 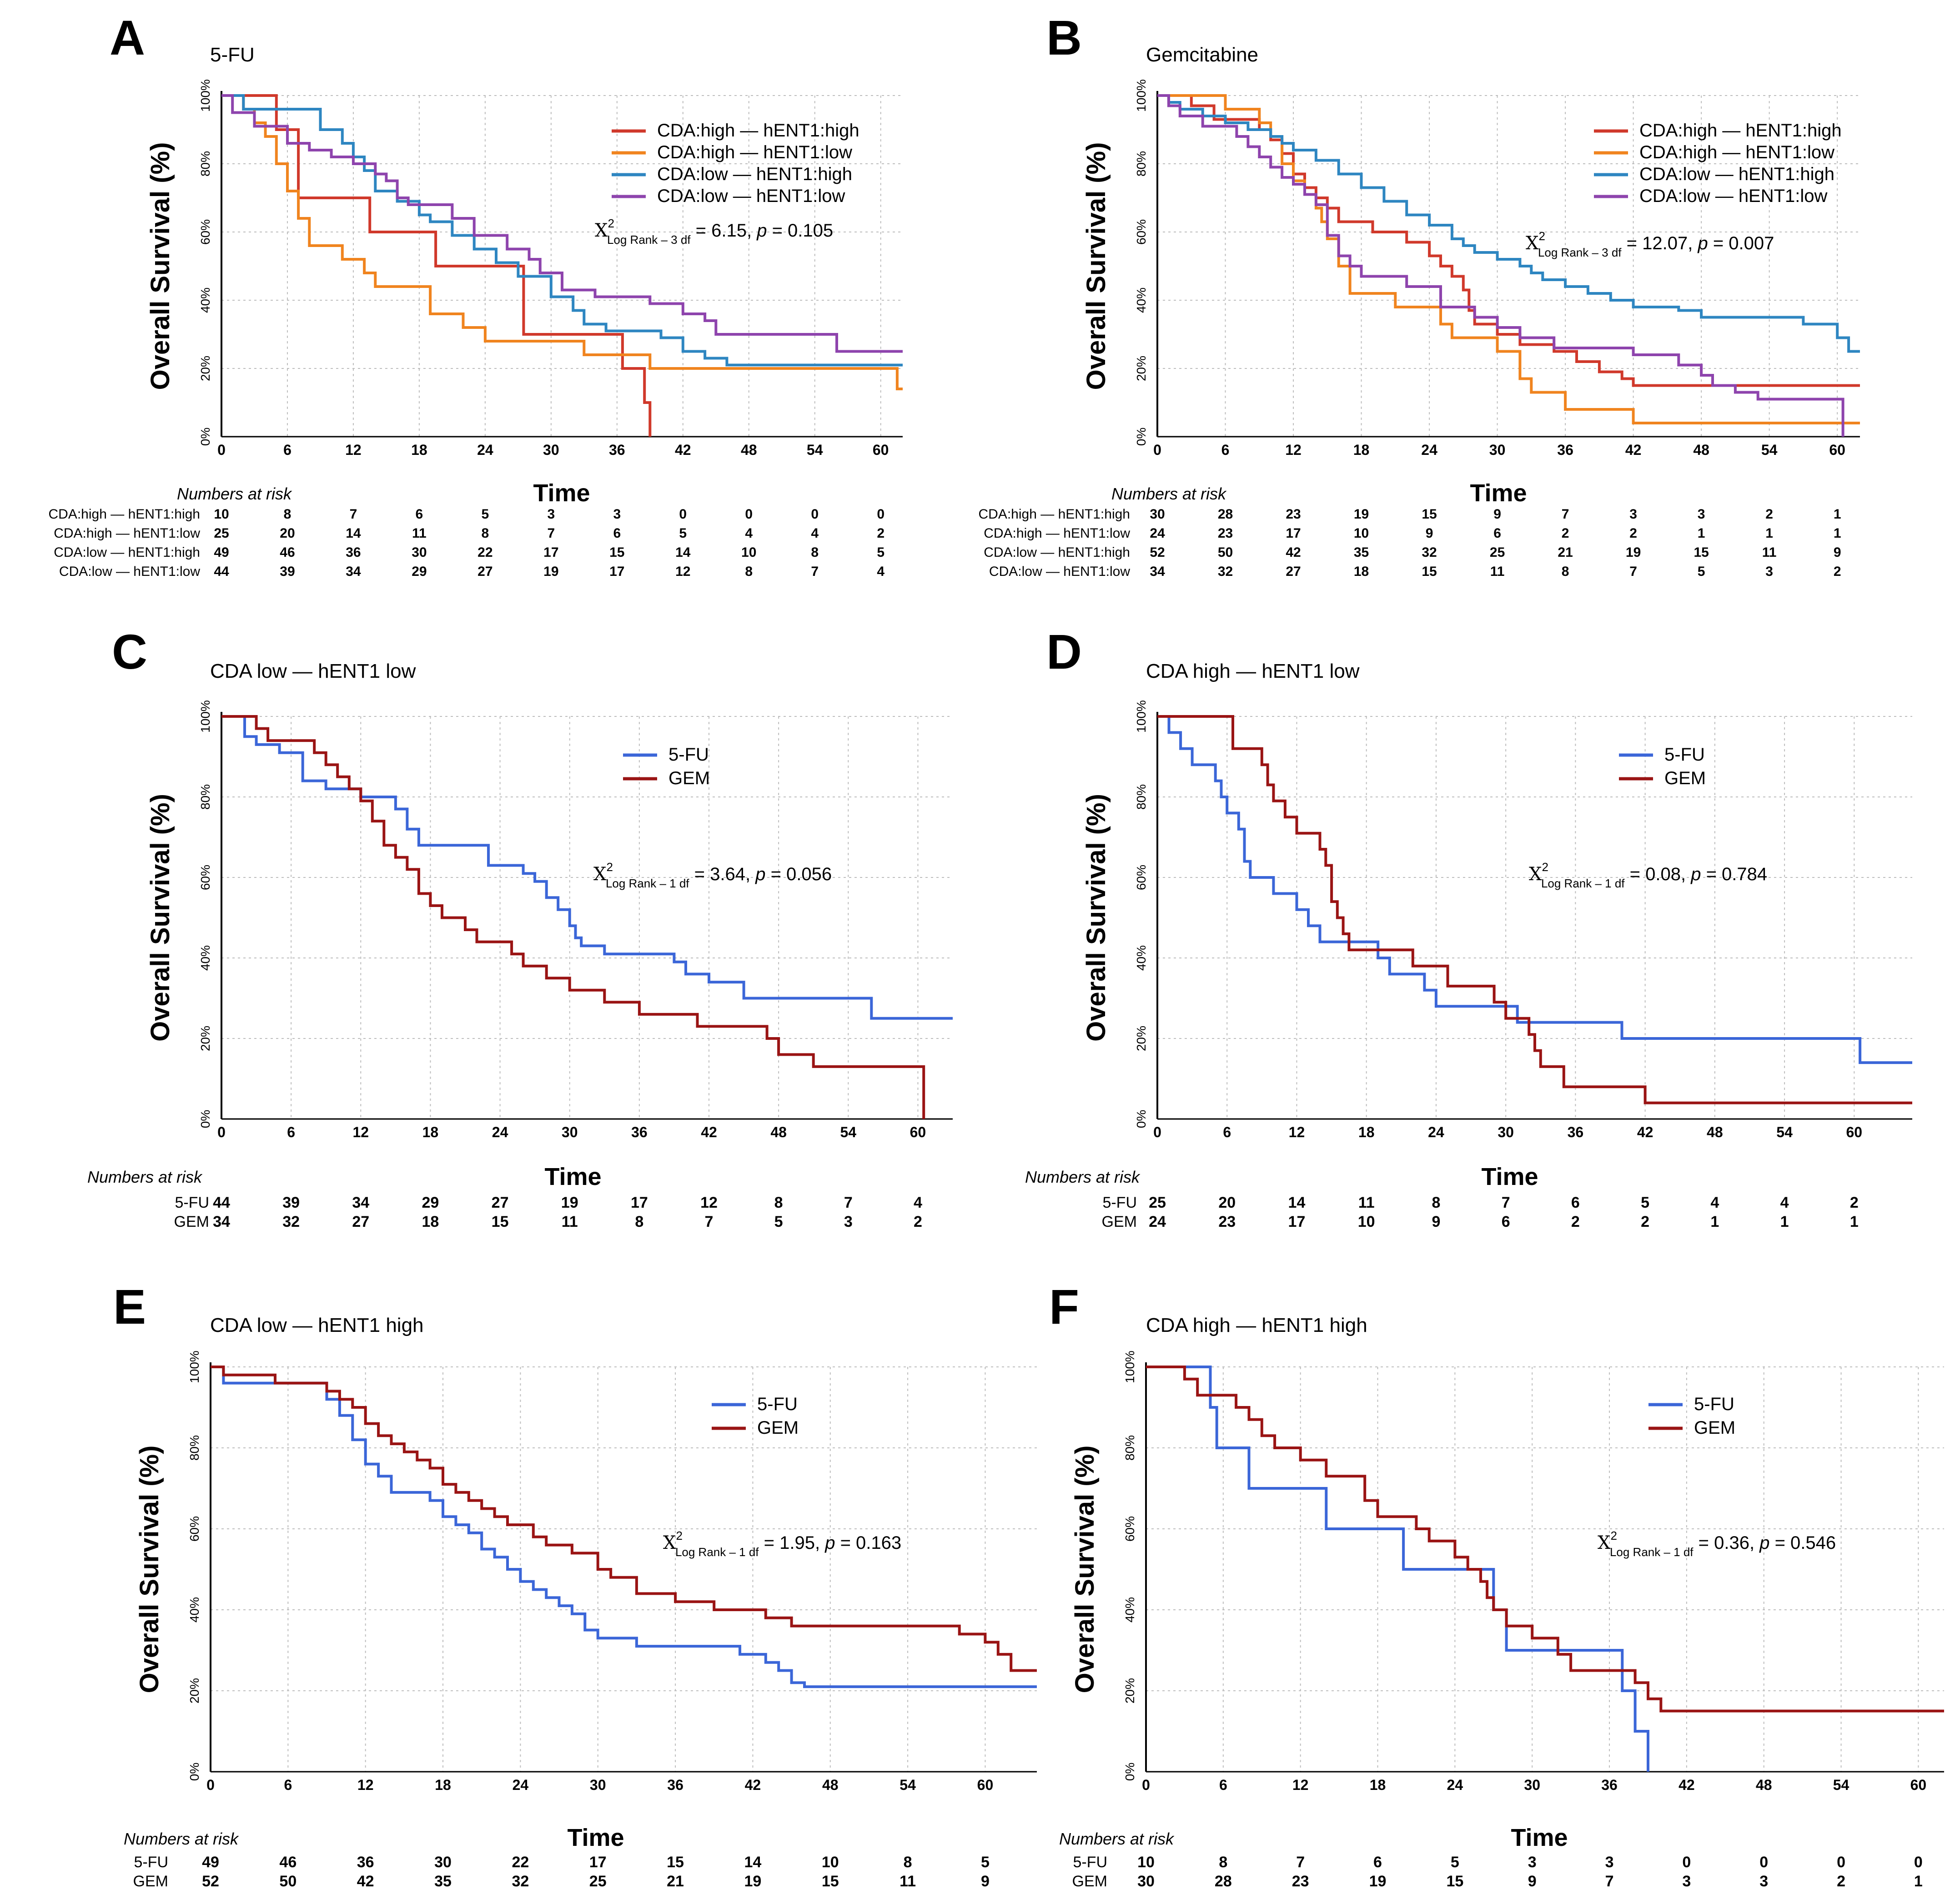 I want to click on y-tick-label: 100%, so click(x=194, y=1367).